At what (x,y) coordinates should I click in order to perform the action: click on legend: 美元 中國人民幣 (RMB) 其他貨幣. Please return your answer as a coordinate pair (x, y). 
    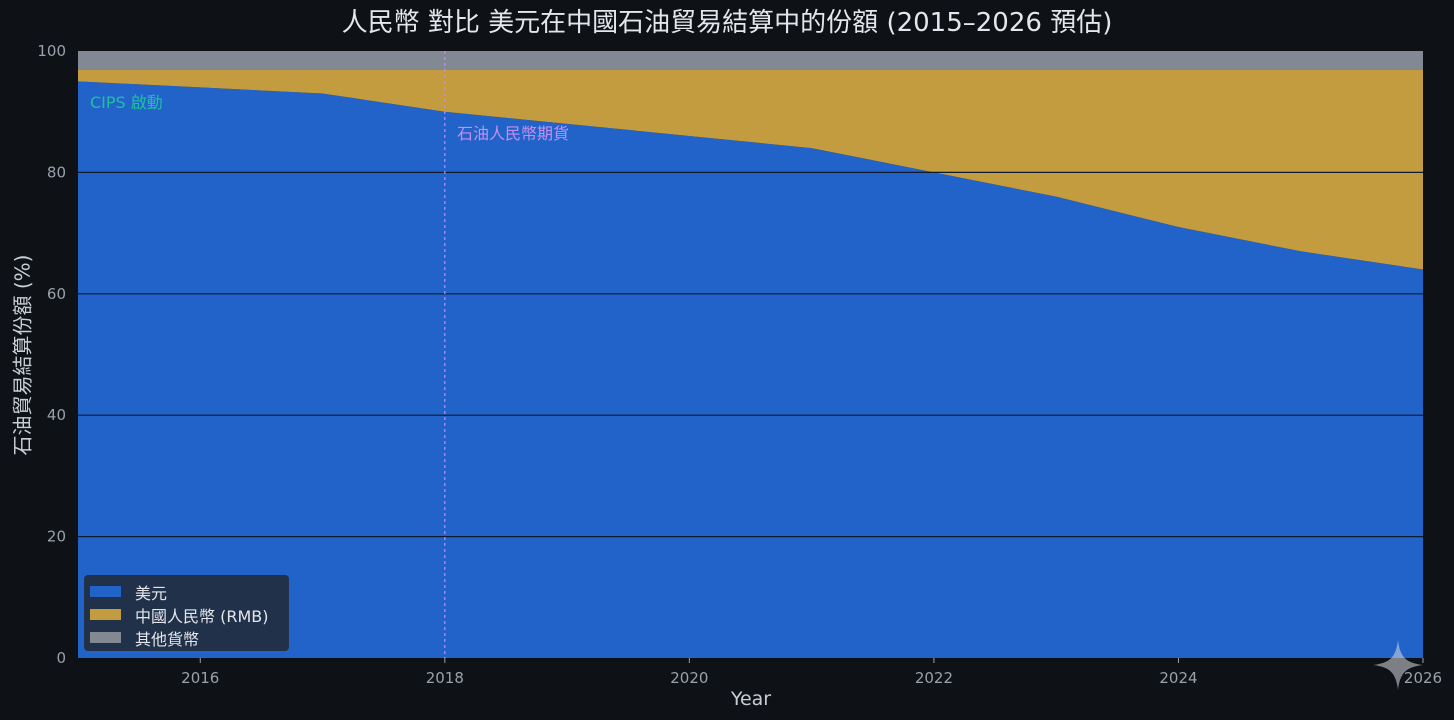
    Looking at the image, I should click on (186, 613).